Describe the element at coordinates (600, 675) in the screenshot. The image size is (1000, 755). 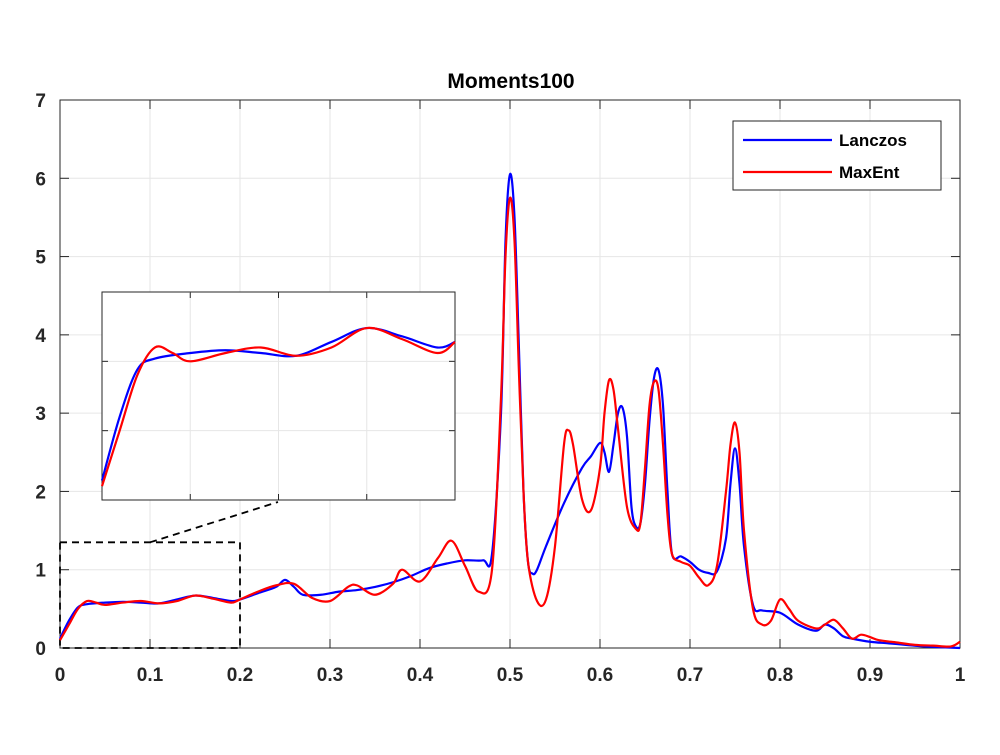
I see `x-tick-label: 0.6` at that location.